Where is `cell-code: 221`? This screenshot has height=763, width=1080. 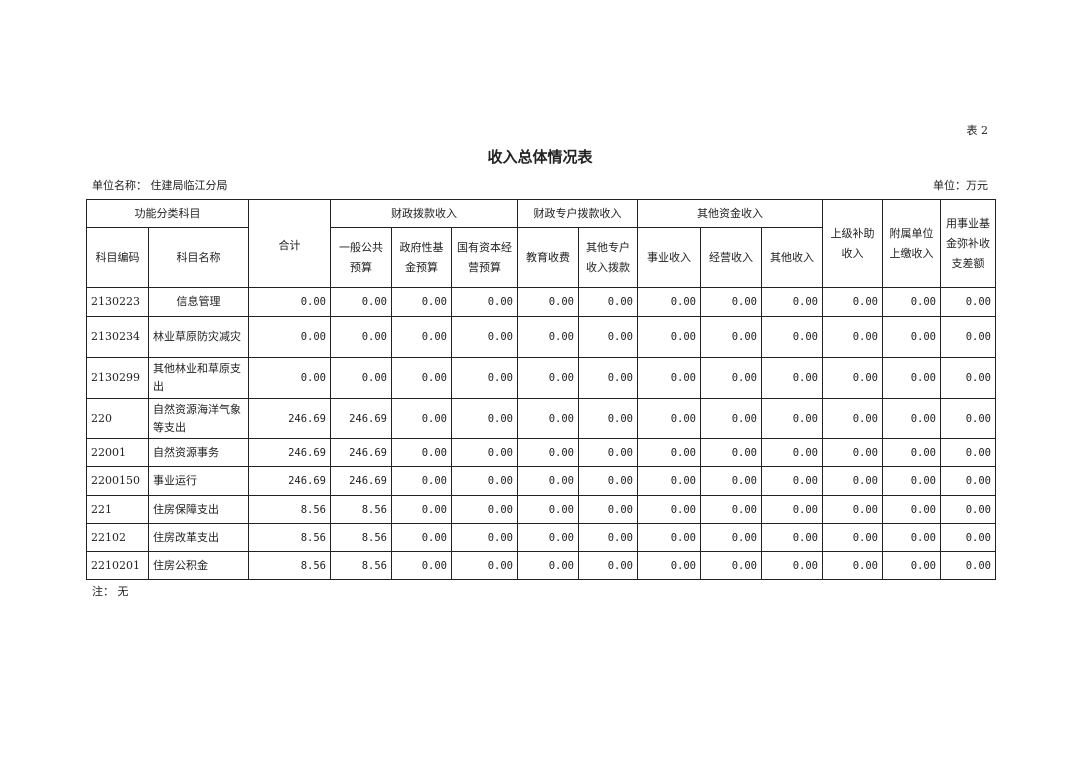
cell-code: 221 is located at coordinates (117, 509).